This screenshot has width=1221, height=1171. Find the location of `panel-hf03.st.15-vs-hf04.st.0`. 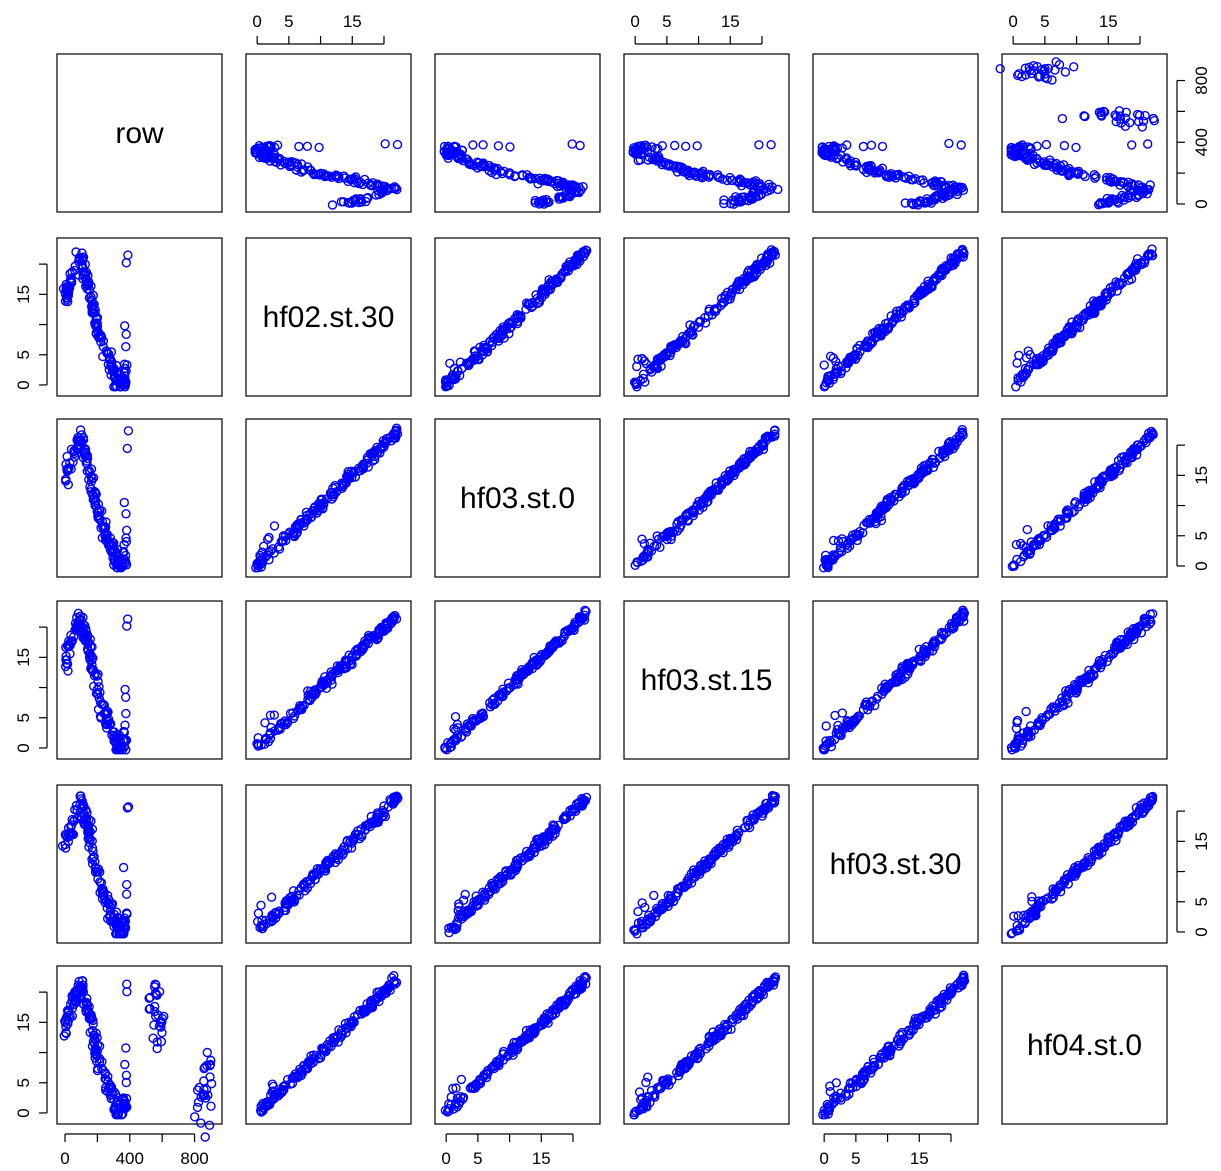

panel-hf03.st.15-vs-hf04.st.0 is located at coordinates (1084, 680).